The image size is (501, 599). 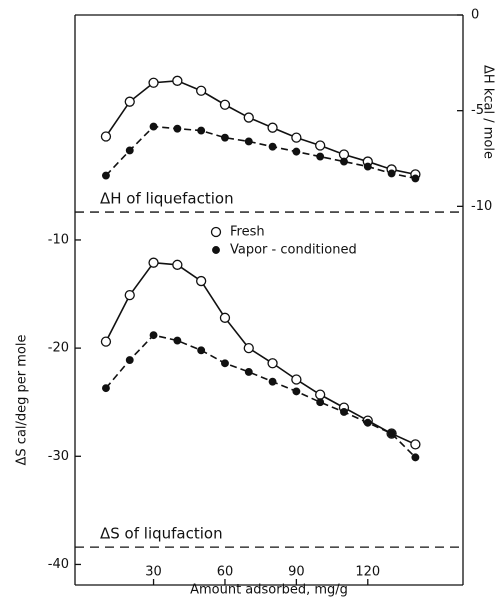 I want to click on reference-label: ΔH of liquefaction, so click(x=167, y=199).